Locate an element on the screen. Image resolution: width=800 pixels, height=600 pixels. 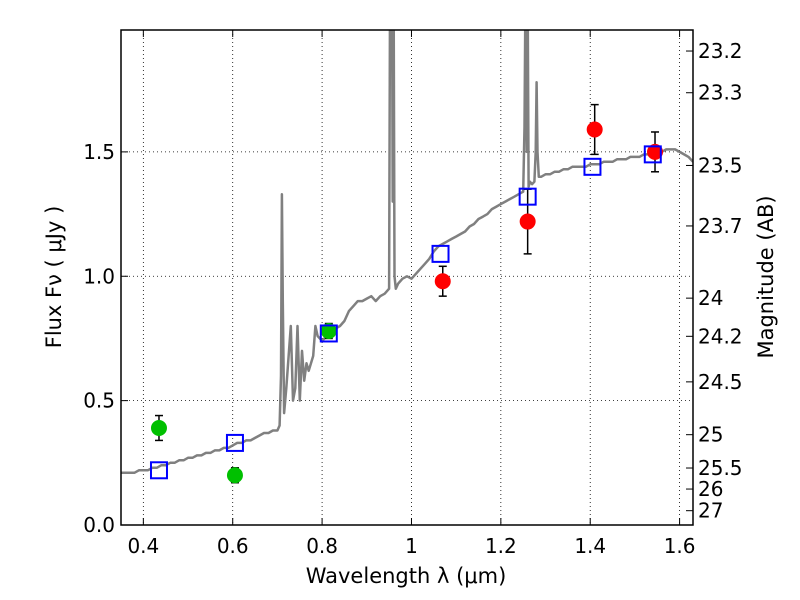
x-tick-label: 1.6 is located at coordinates (680, 546).